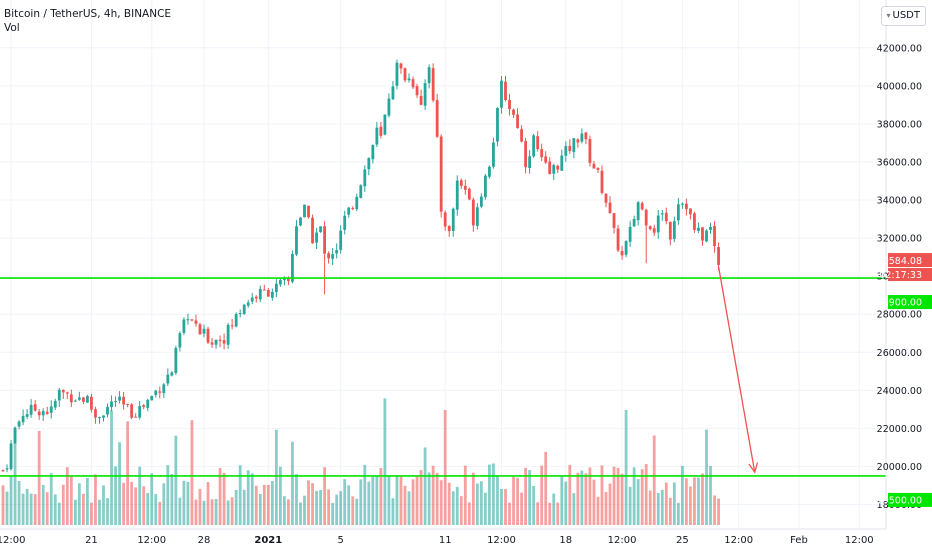 The width and height of the screenshot is (932, 554). I want to click on currency-button: ▾ USDT, so click(903, 16).